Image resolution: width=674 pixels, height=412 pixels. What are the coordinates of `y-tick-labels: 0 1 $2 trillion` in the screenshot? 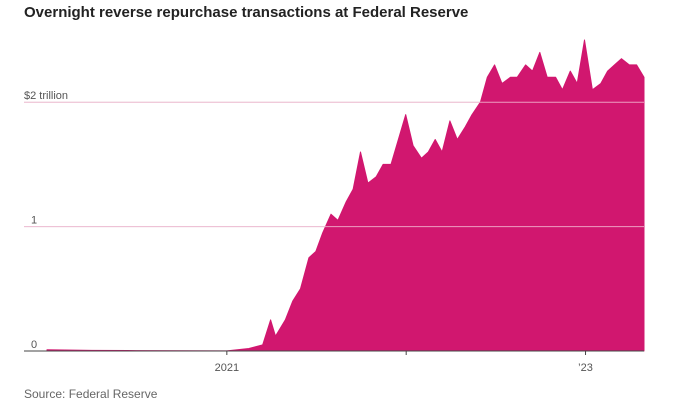 It's located at (46, 220).